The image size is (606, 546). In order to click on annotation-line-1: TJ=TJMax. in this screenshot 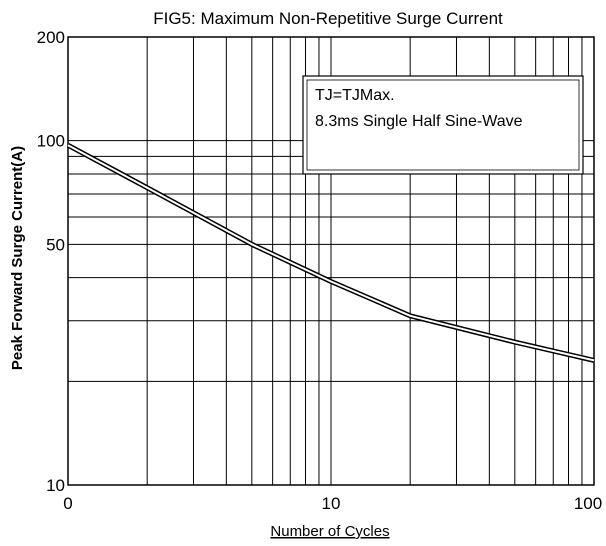, I will do `click(355, 95)`.